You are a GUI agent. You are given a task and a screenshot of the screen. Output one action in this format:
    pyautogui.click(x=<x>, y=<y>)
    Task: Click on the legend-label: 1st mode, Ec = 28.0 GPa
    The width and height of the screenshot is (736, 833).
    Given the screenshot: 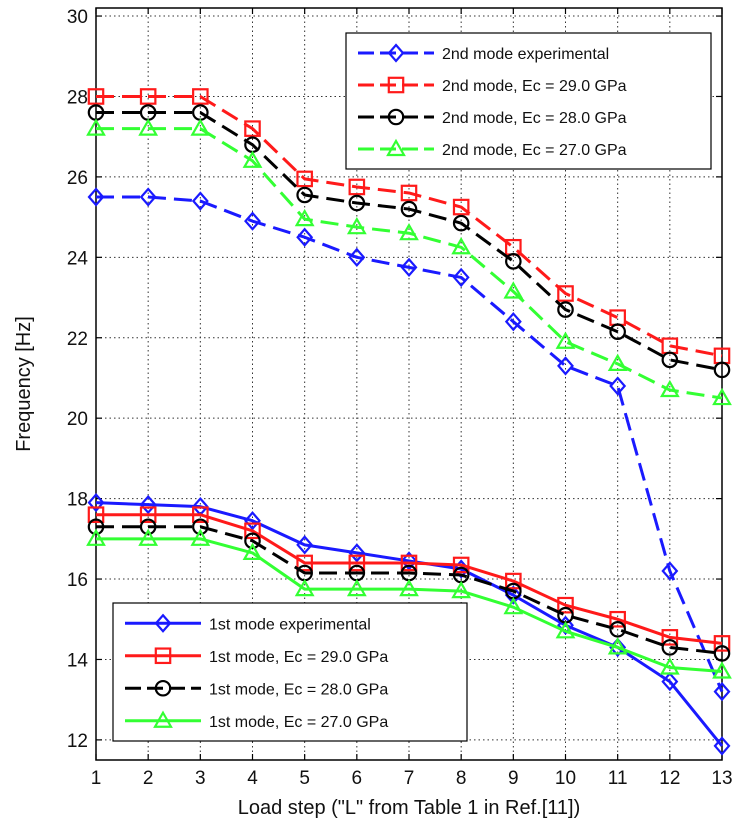 What is the action you would take?
    pyautogui.click(x=298, y=689)
    